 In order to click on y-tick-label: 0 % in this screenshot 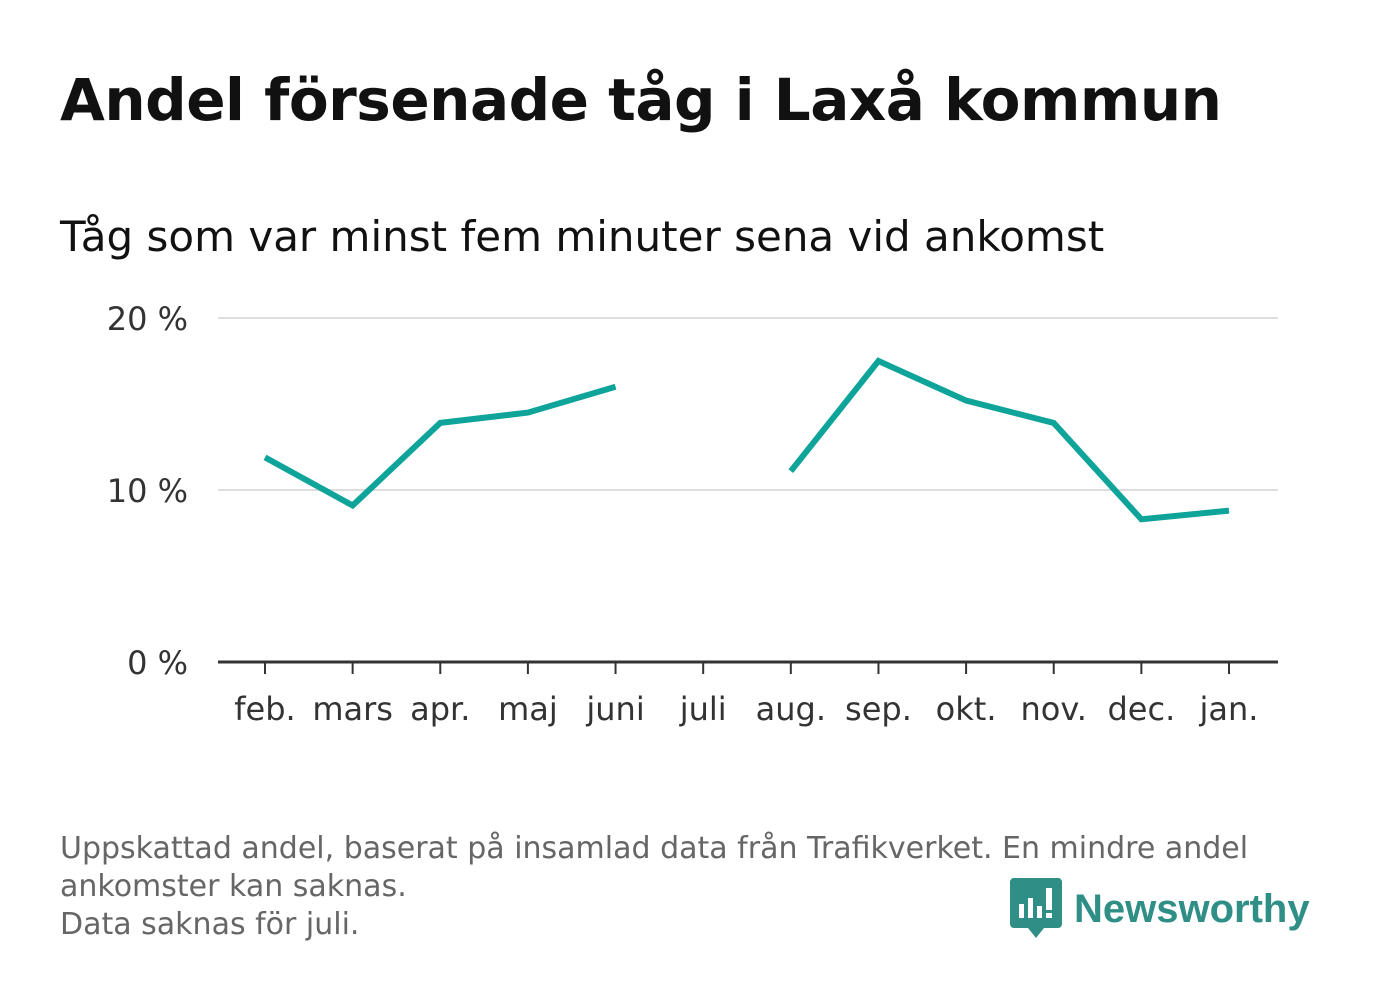, I will do `click(157, 663)`.